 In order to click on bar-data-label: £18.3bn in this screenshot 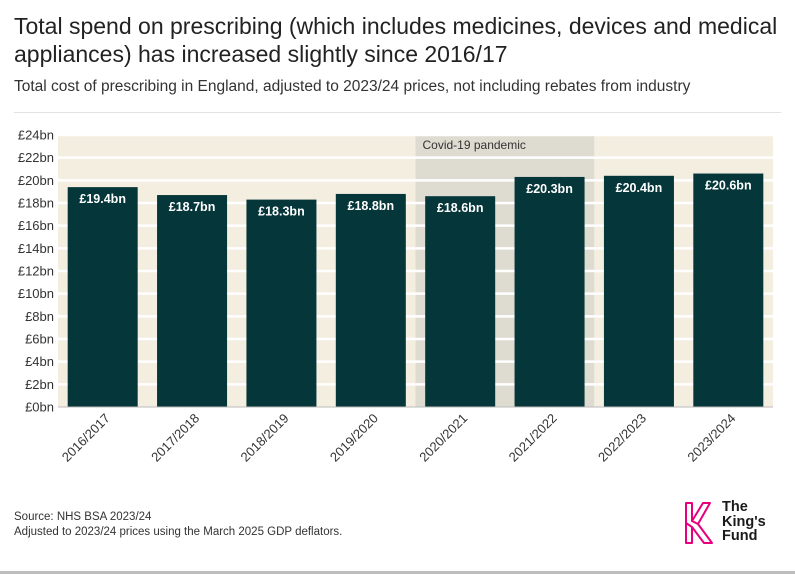, I will do `click(281, 212)`.